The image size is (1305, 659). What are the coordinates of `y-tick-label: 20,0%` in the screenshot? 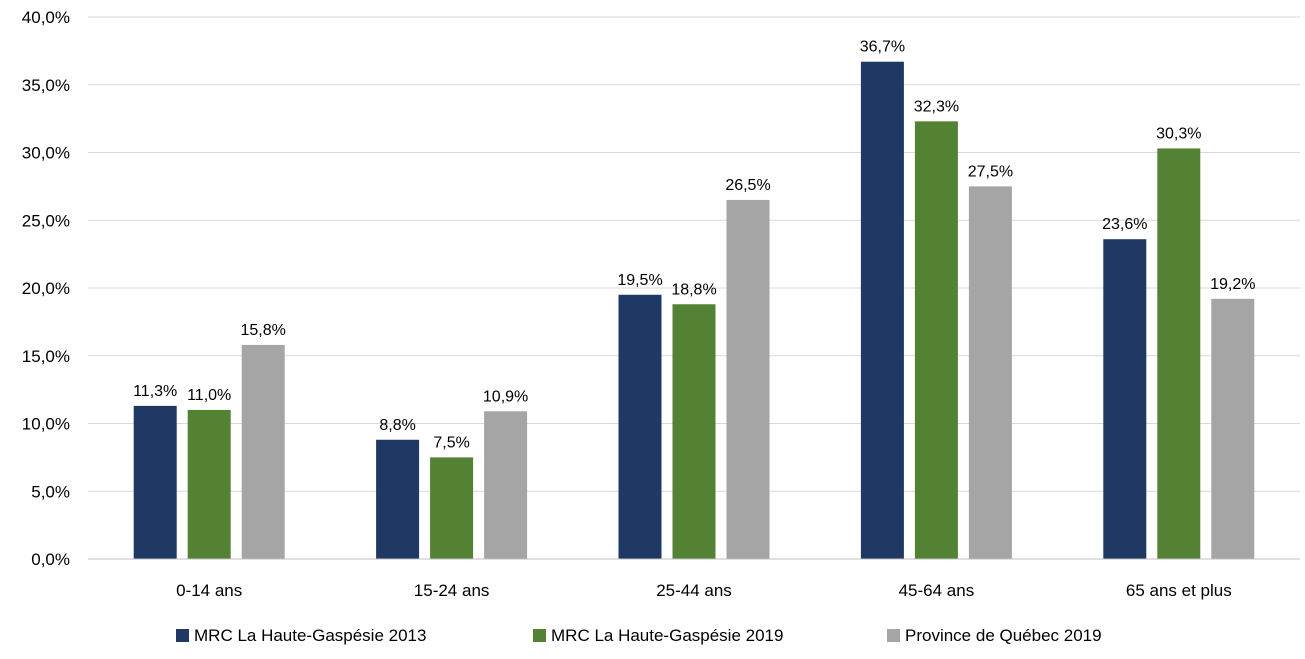 It's located at (46, 288).